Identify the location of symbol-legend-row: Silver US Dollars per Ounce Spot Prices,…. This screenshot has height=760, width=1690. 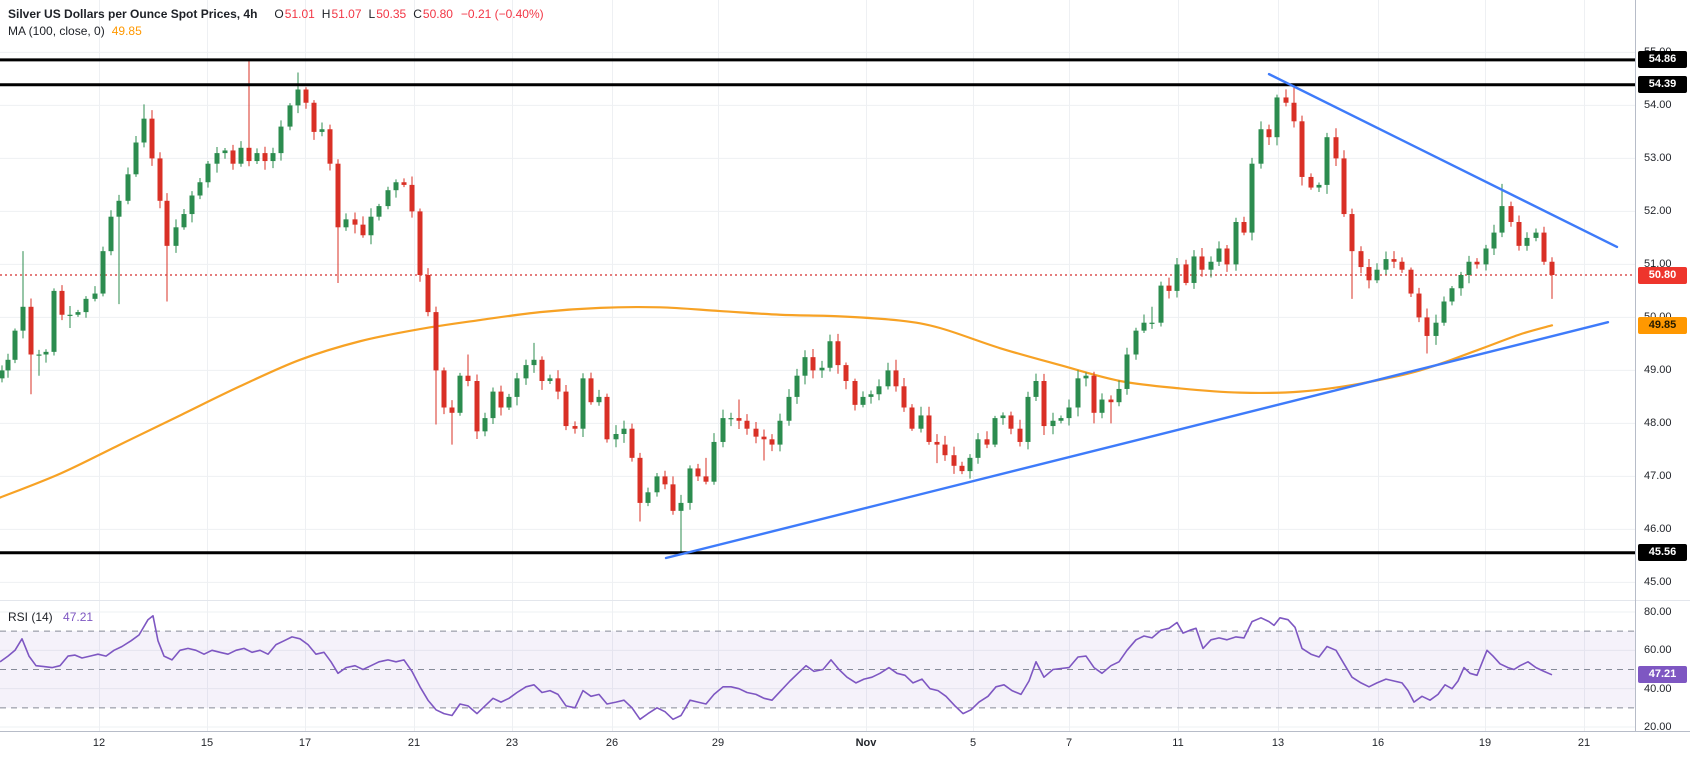
(276, 13).